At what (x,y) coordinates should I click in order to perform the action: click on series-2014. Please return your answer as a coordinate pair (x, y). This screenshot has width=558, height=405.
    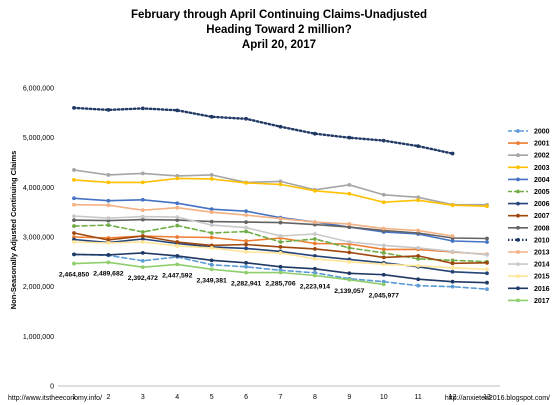
    Looking at the image, I should click on (280, 235).